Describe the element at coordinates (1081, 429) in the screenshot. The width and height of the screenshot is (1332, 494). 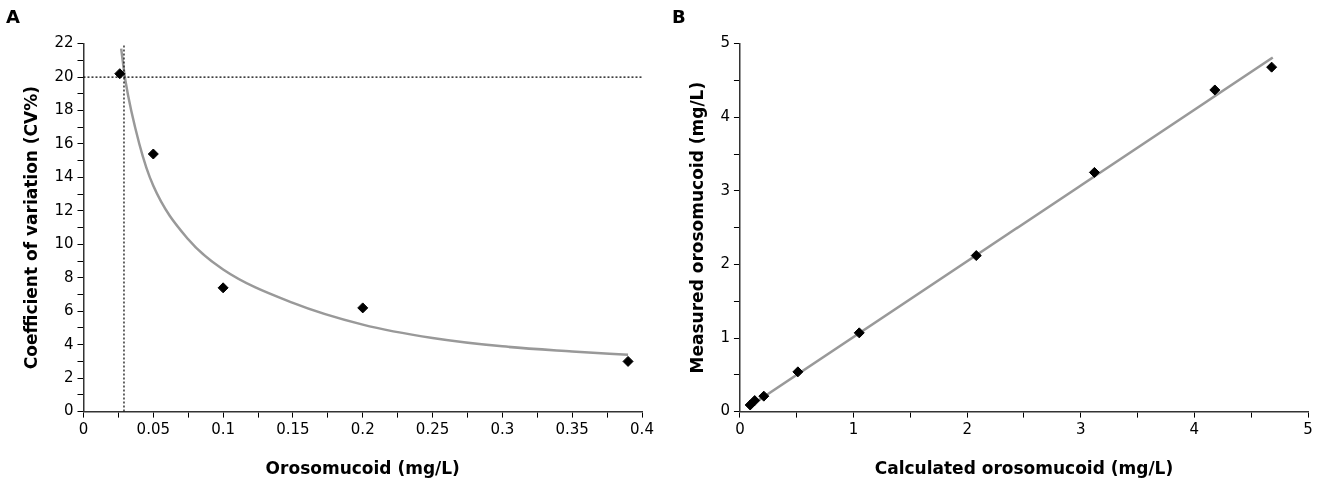
I see `x-tick-label: 3` at that location.